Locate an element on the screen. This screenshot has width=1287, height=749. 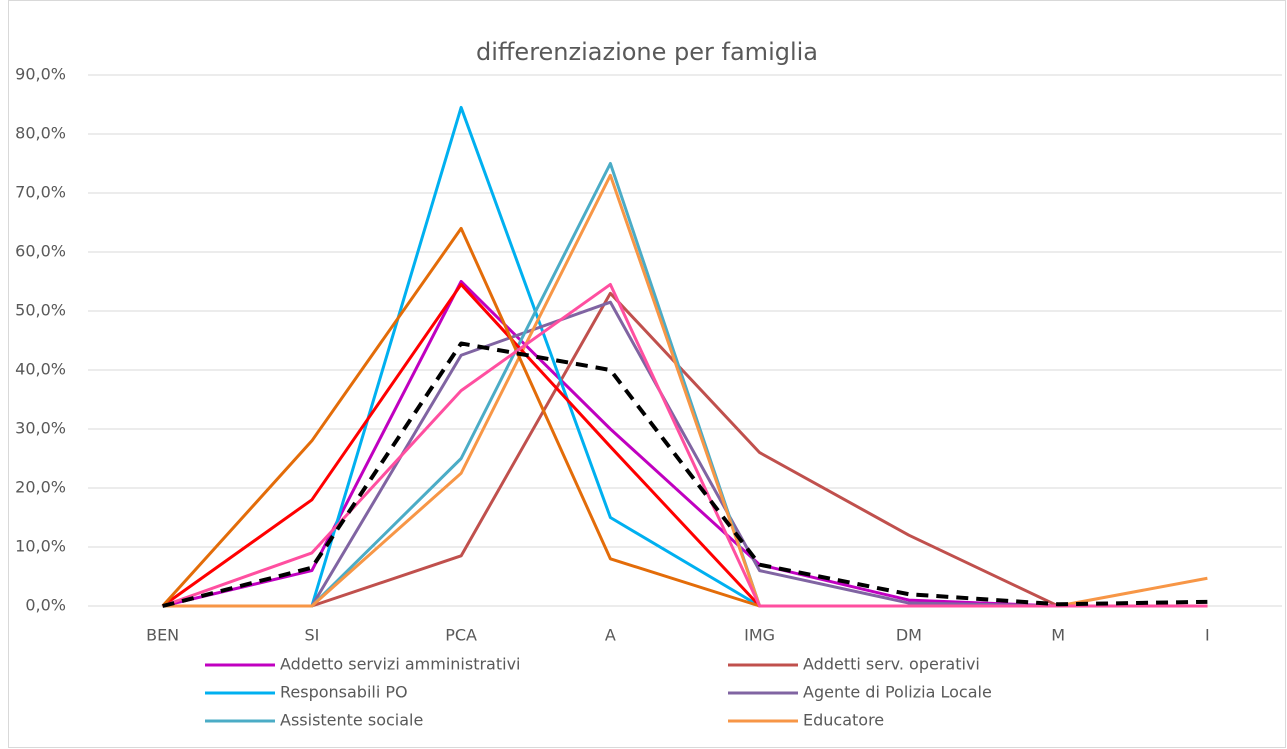
chart-title: differenziazione per famiglia is located at coordinates (647, 52).